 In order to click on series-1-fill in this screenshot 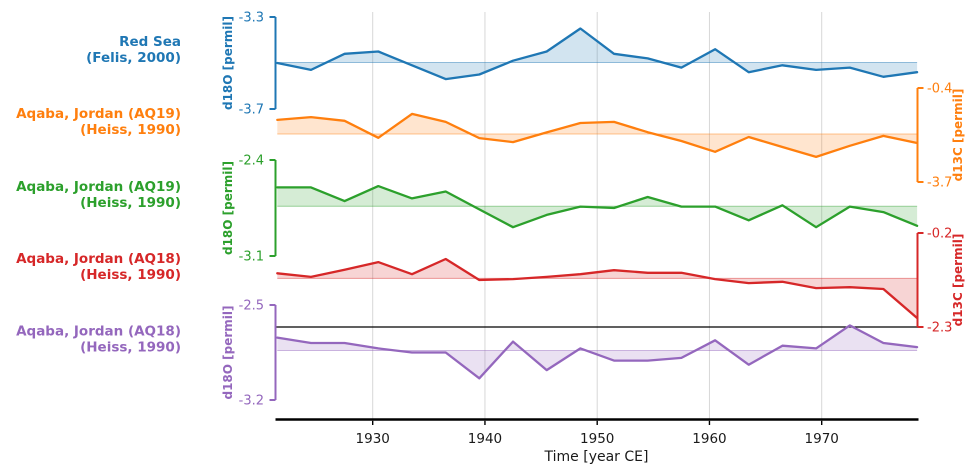, I will do `click(597, 135)`.